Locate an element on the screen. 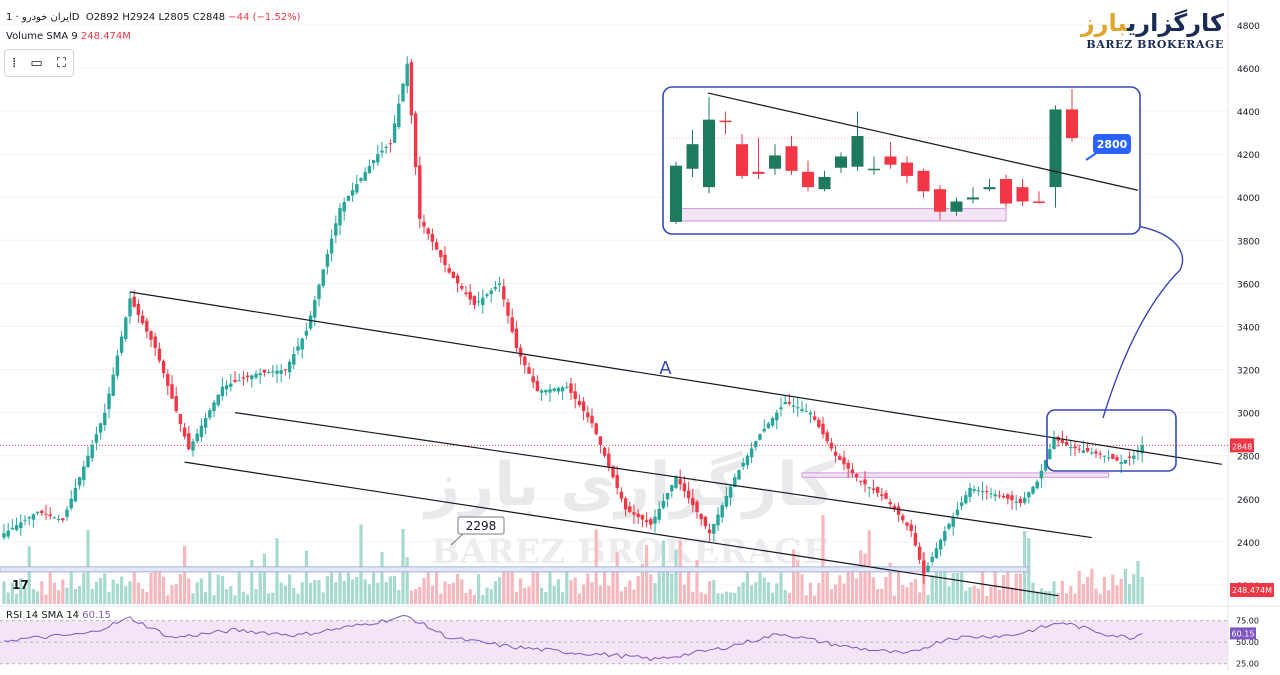 The height and width of the screenshot is (675, 1280). symbol-name: ایران خودرو is located at coordinates (46, 17).